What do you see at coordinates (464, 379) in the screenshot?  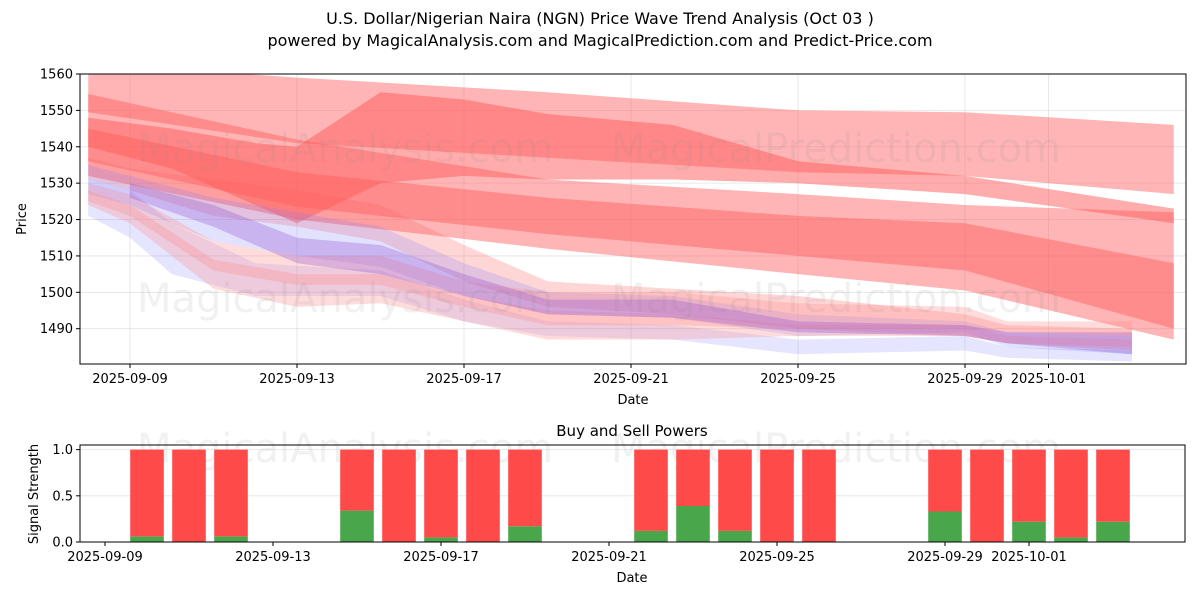 I see `price-x-tick-label: 2025-09-17` at bounding box center [464, 379].